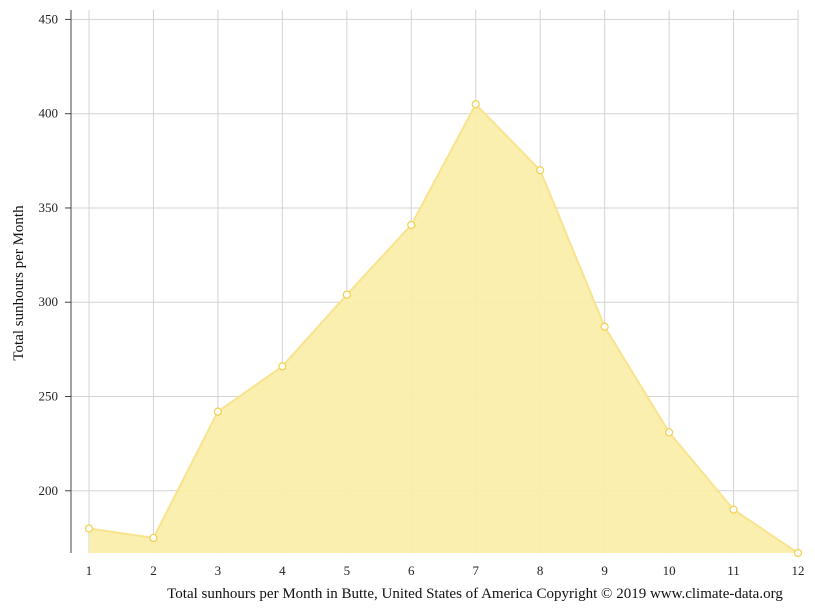 This screenshot has height=611, width=815. What do you see at coordinates (445, 570) in the screenshot?
I see `x-tick-labels: 1 2 3 4 5 6 7 8 9 10 11 12` at bounding box center [445, 570].